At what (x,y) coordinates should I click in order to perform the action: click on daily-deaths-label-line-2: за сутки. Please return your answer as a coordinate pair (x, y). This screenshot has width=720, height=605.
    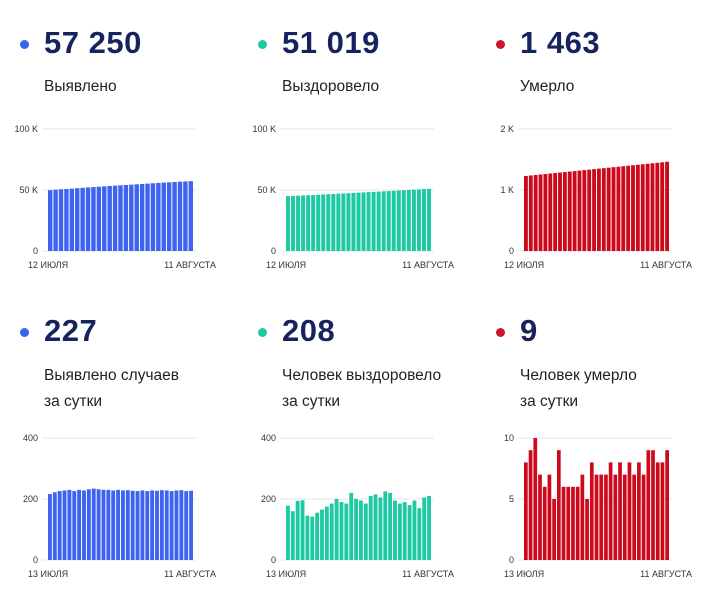
    Looking at the image, I should click on (549, 401).